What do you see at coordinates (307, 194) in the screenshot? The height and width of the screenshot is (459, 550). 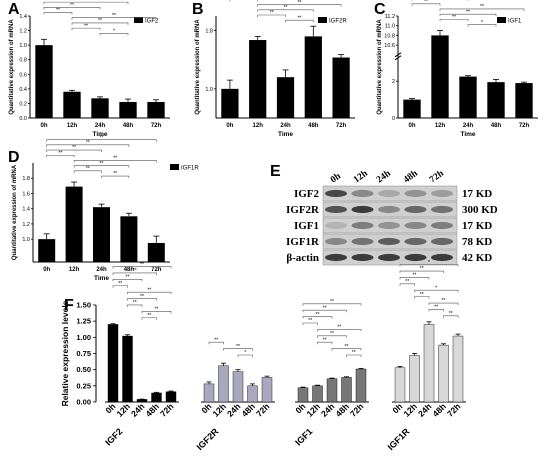 I see `protein-label: IGF2` at bounding box center [307, 194].